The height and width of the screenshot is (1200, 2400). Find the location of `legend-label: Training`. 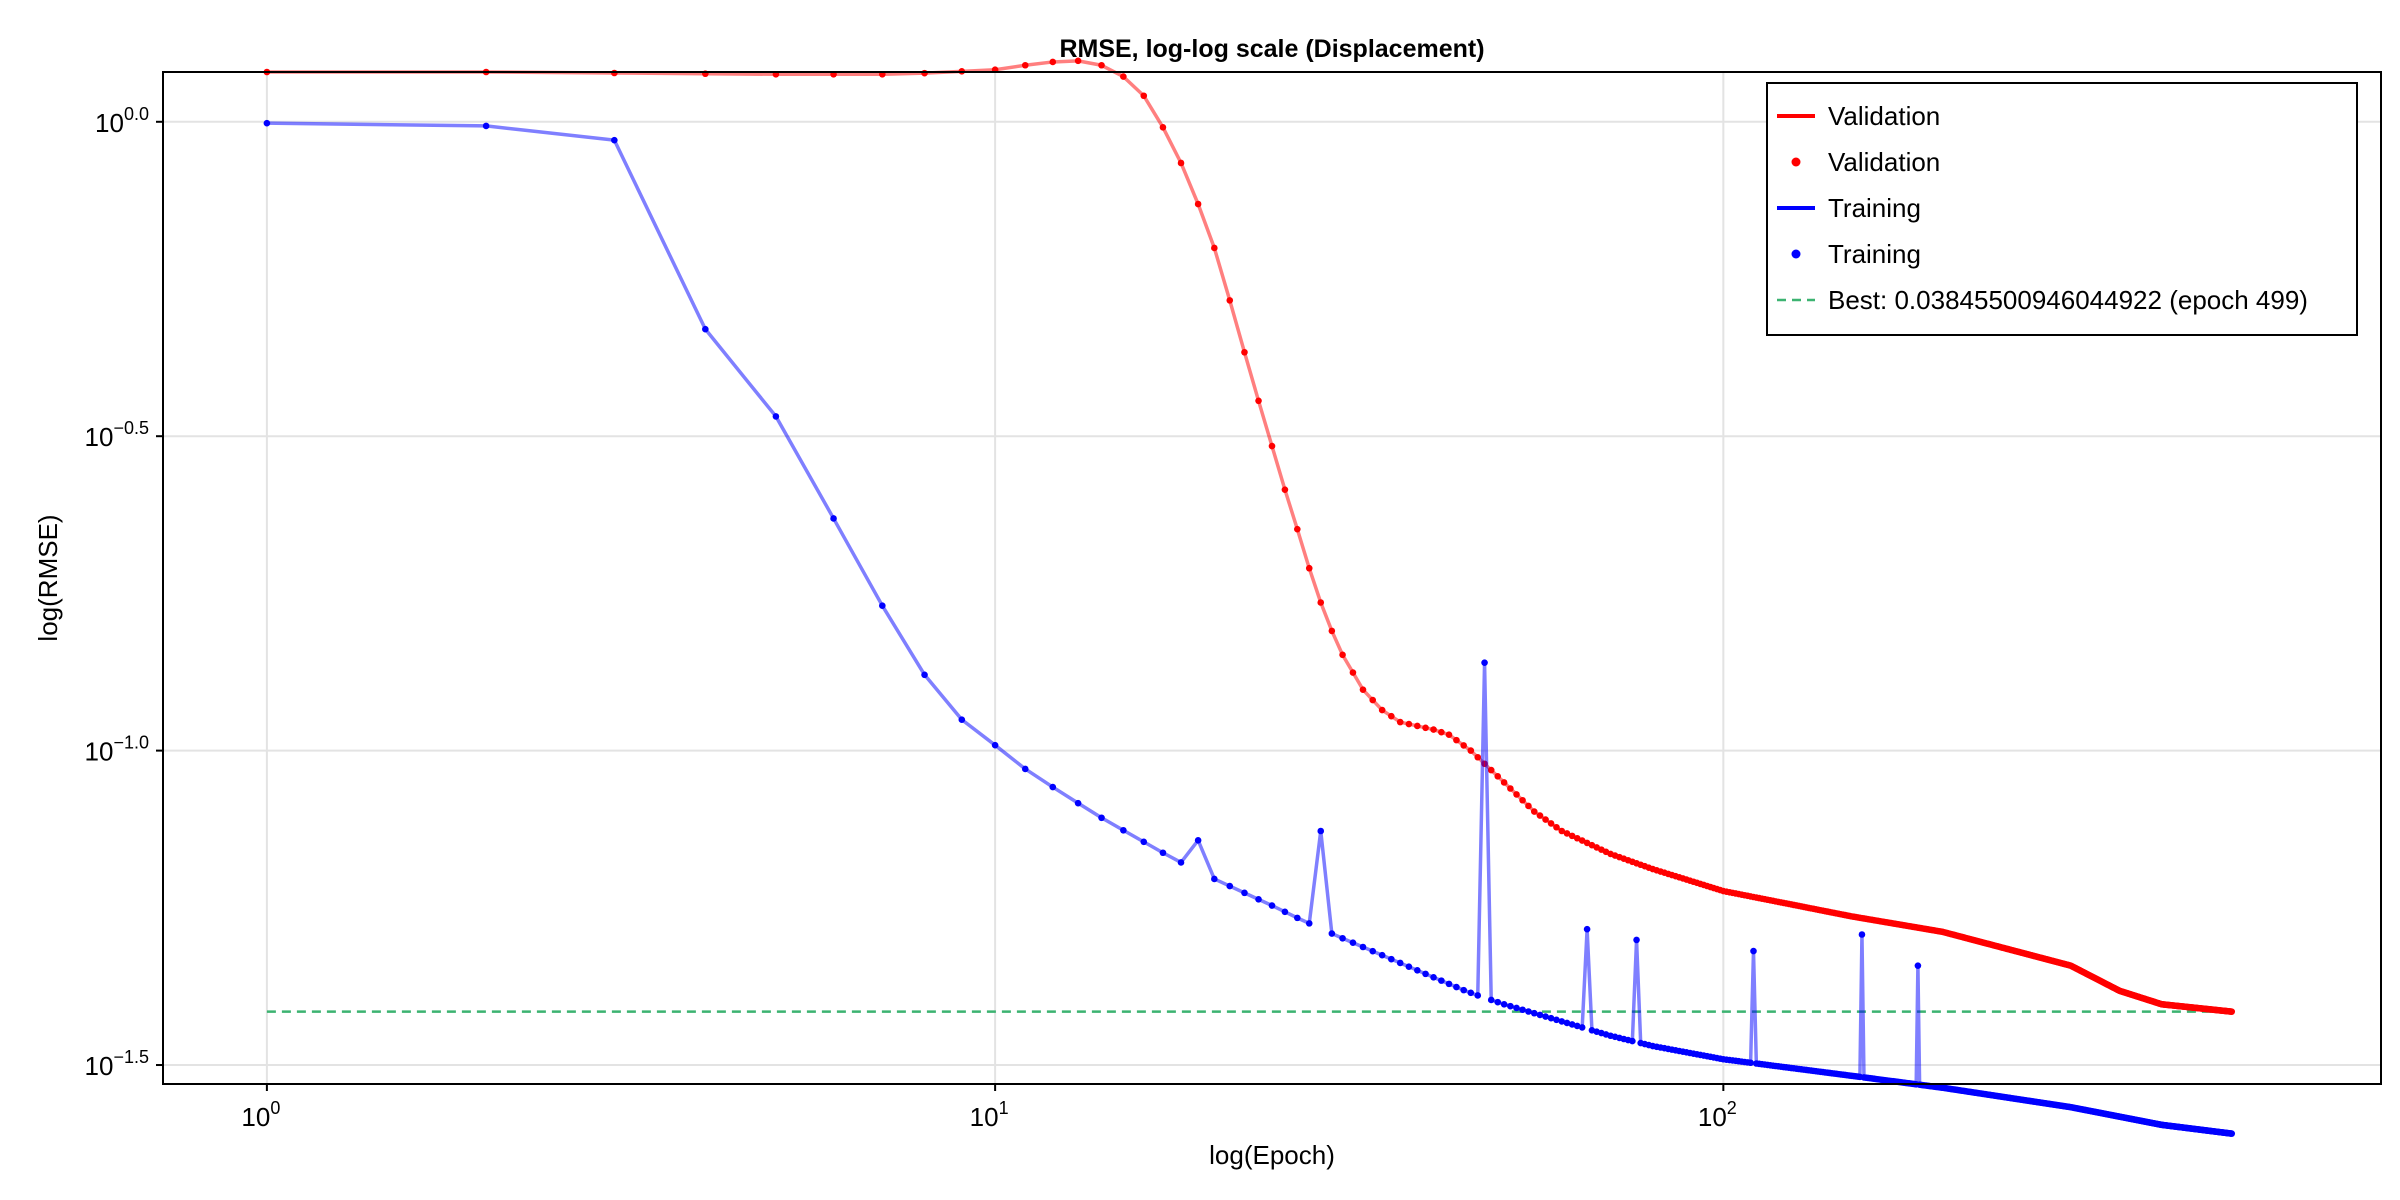

legend-label: Training is located at coordinates (1874, 254).